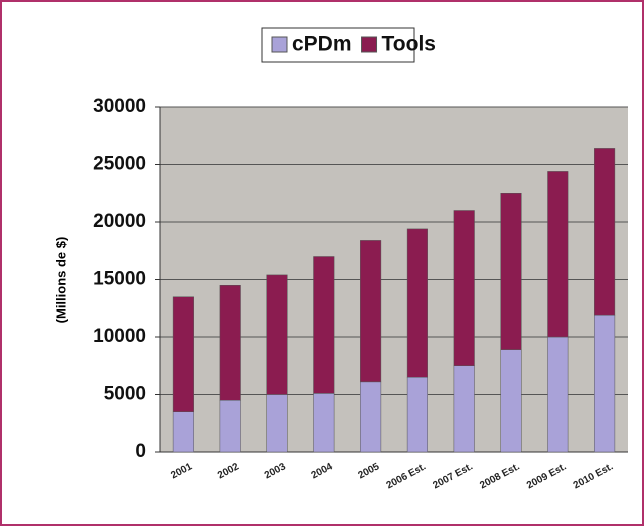  I want to click on y-tick-label: 0, so click(140, 451).